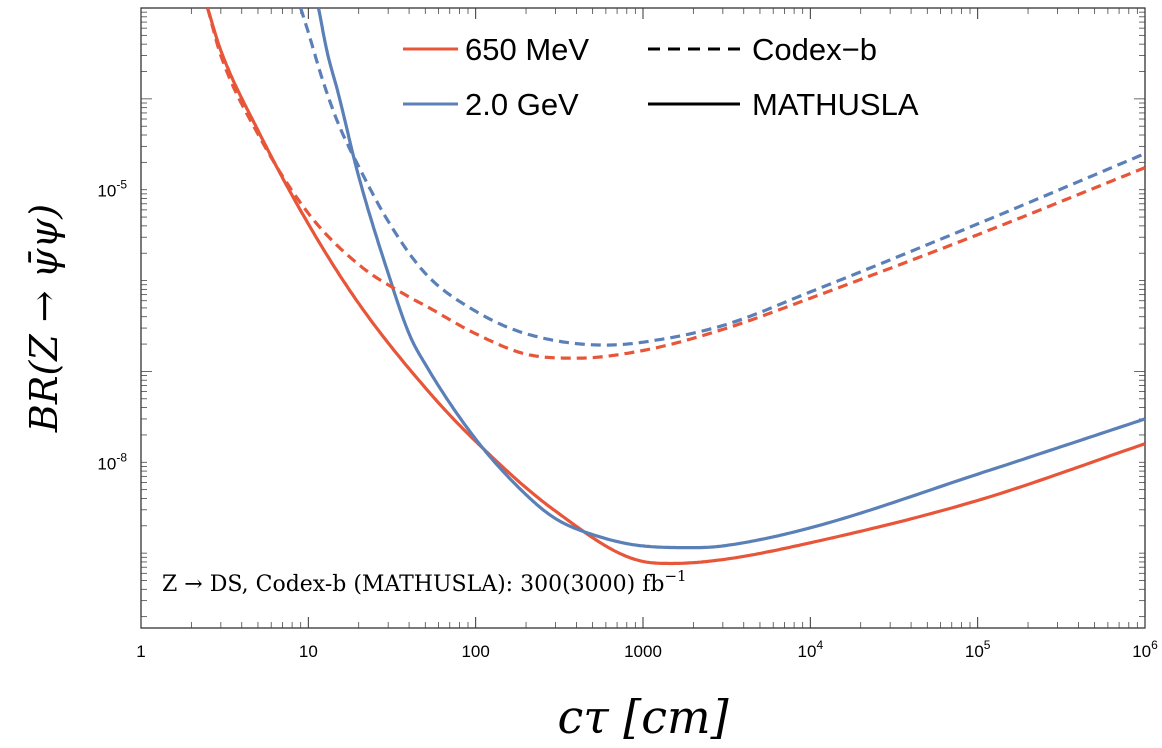 This screenshot has height=748, width=1162. Describe the element at coordinates (308, 651) in the screenshot. I see `x-tick-label: 10` at that location.